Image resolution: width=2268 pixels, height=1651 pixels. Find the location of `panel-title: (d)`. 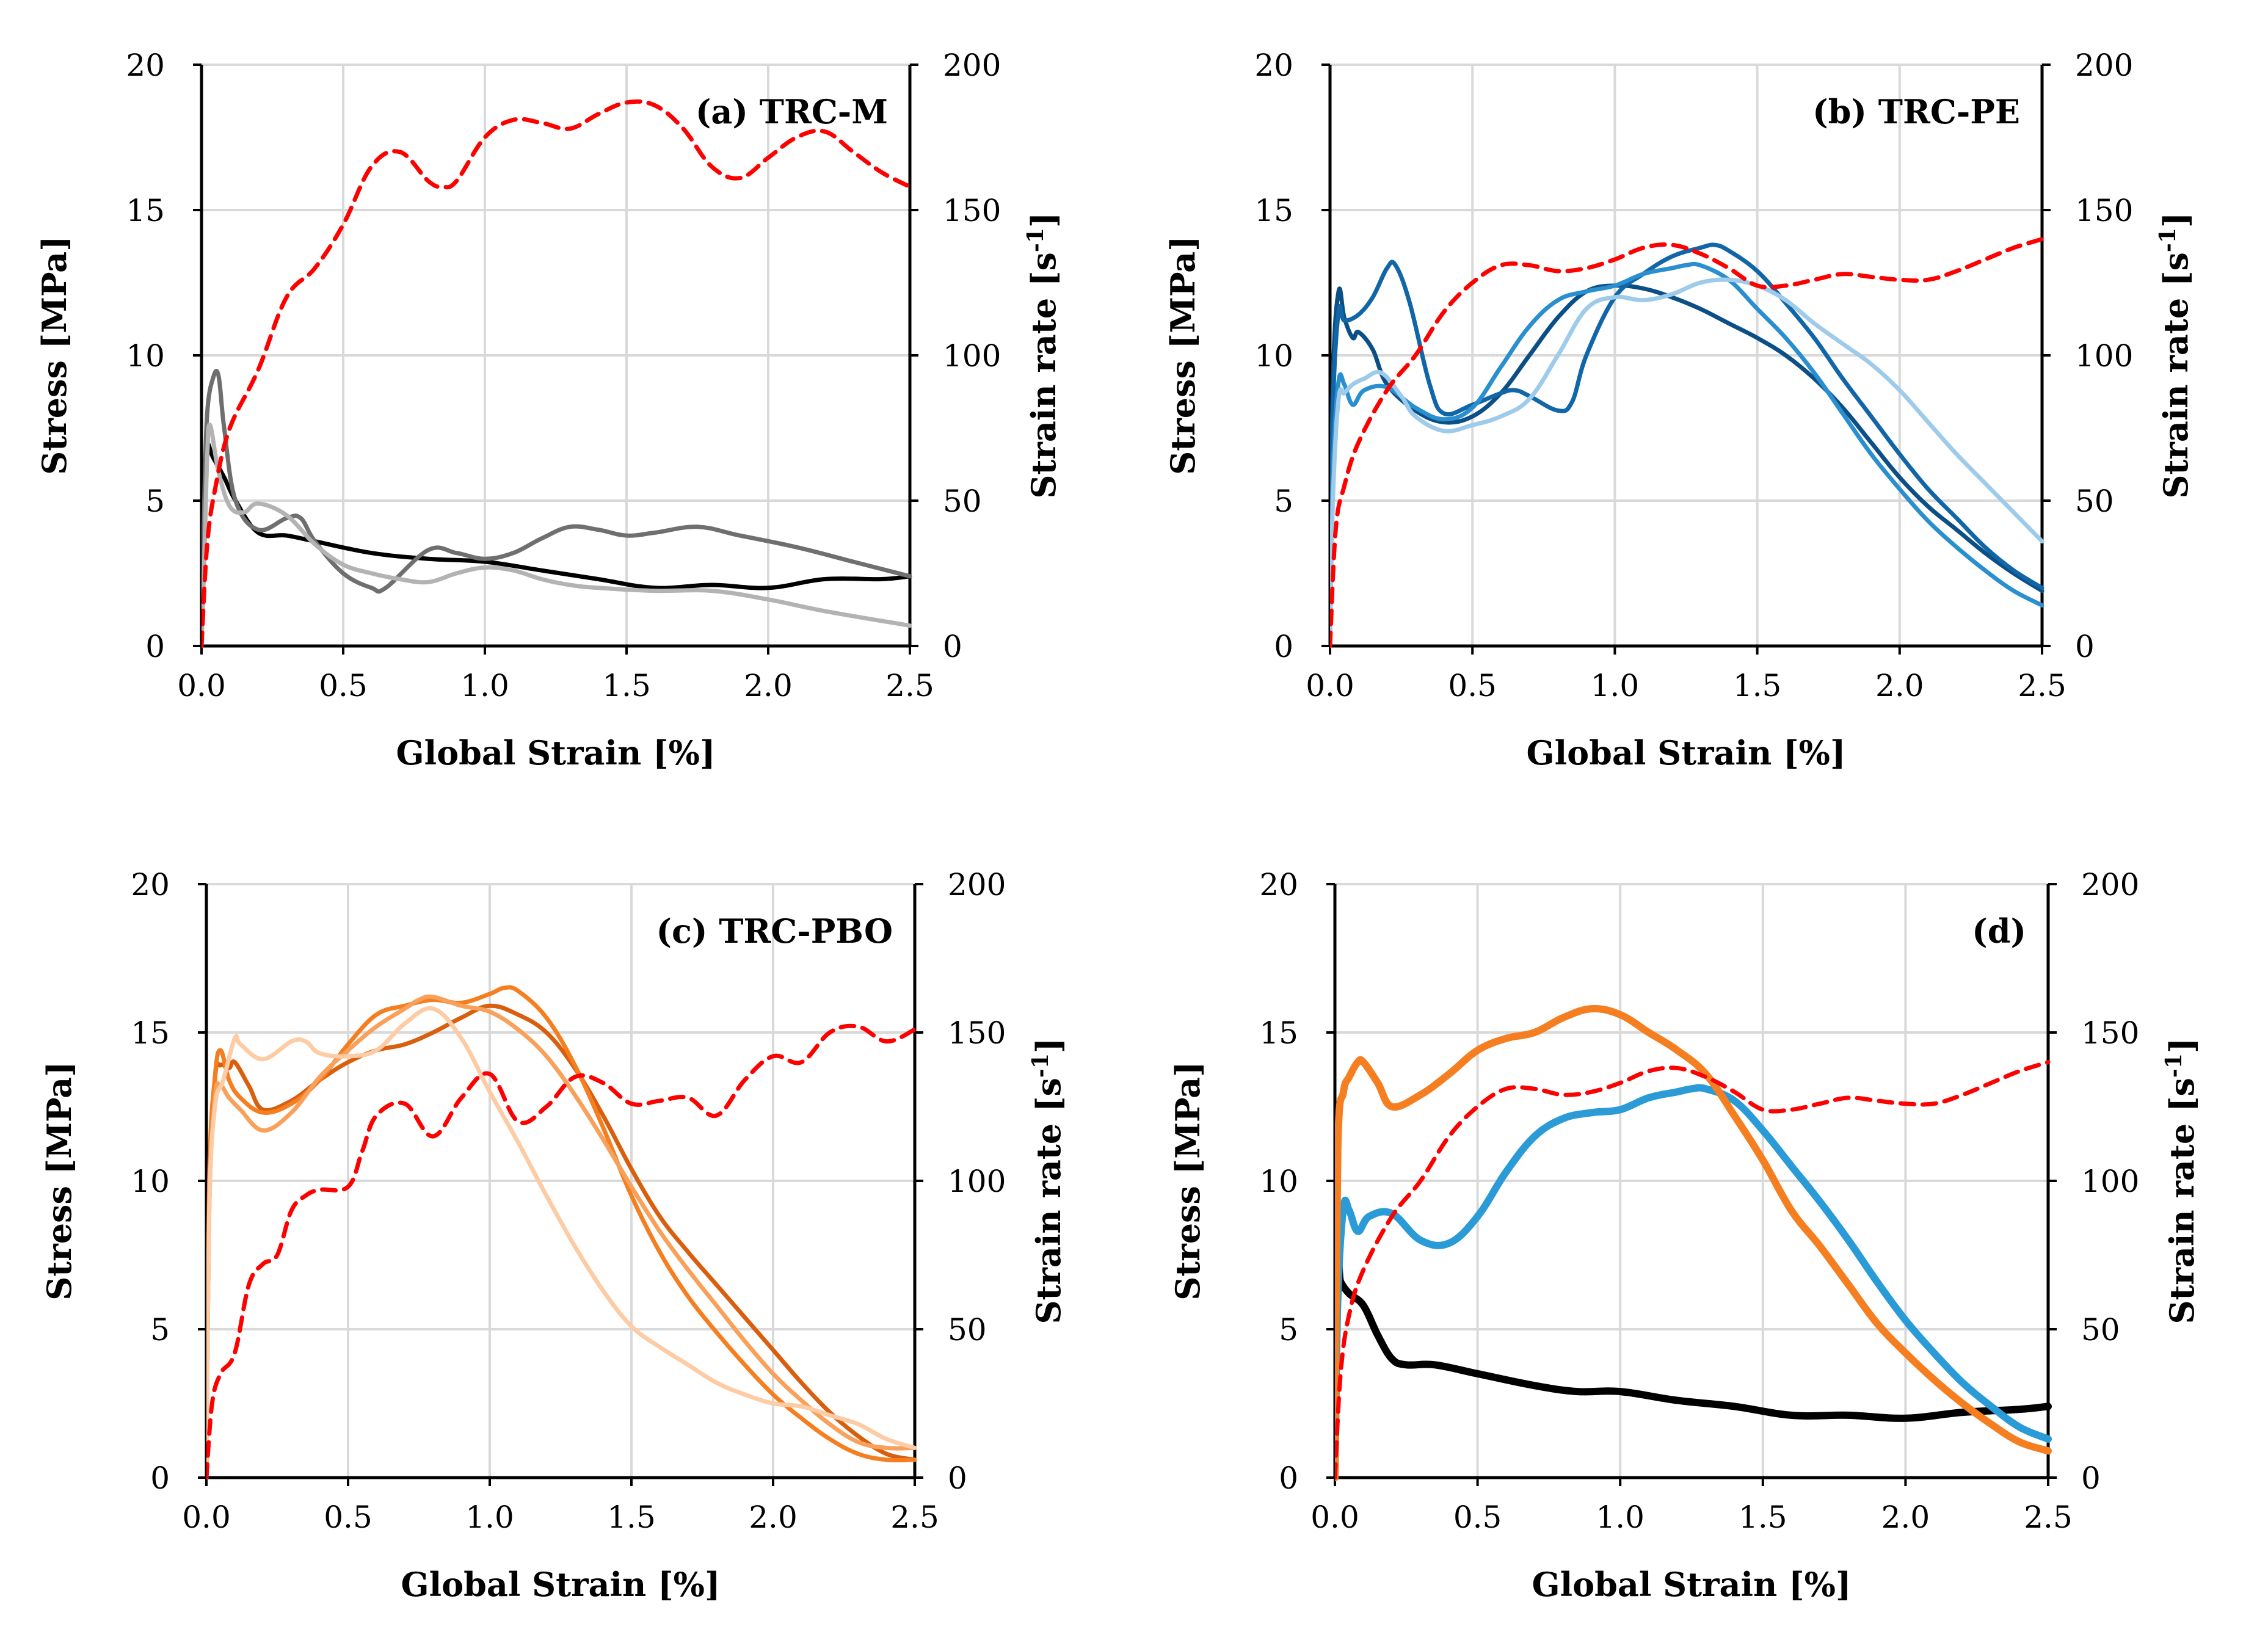

panel-title: (d) is located at coordinates (1999, 932).